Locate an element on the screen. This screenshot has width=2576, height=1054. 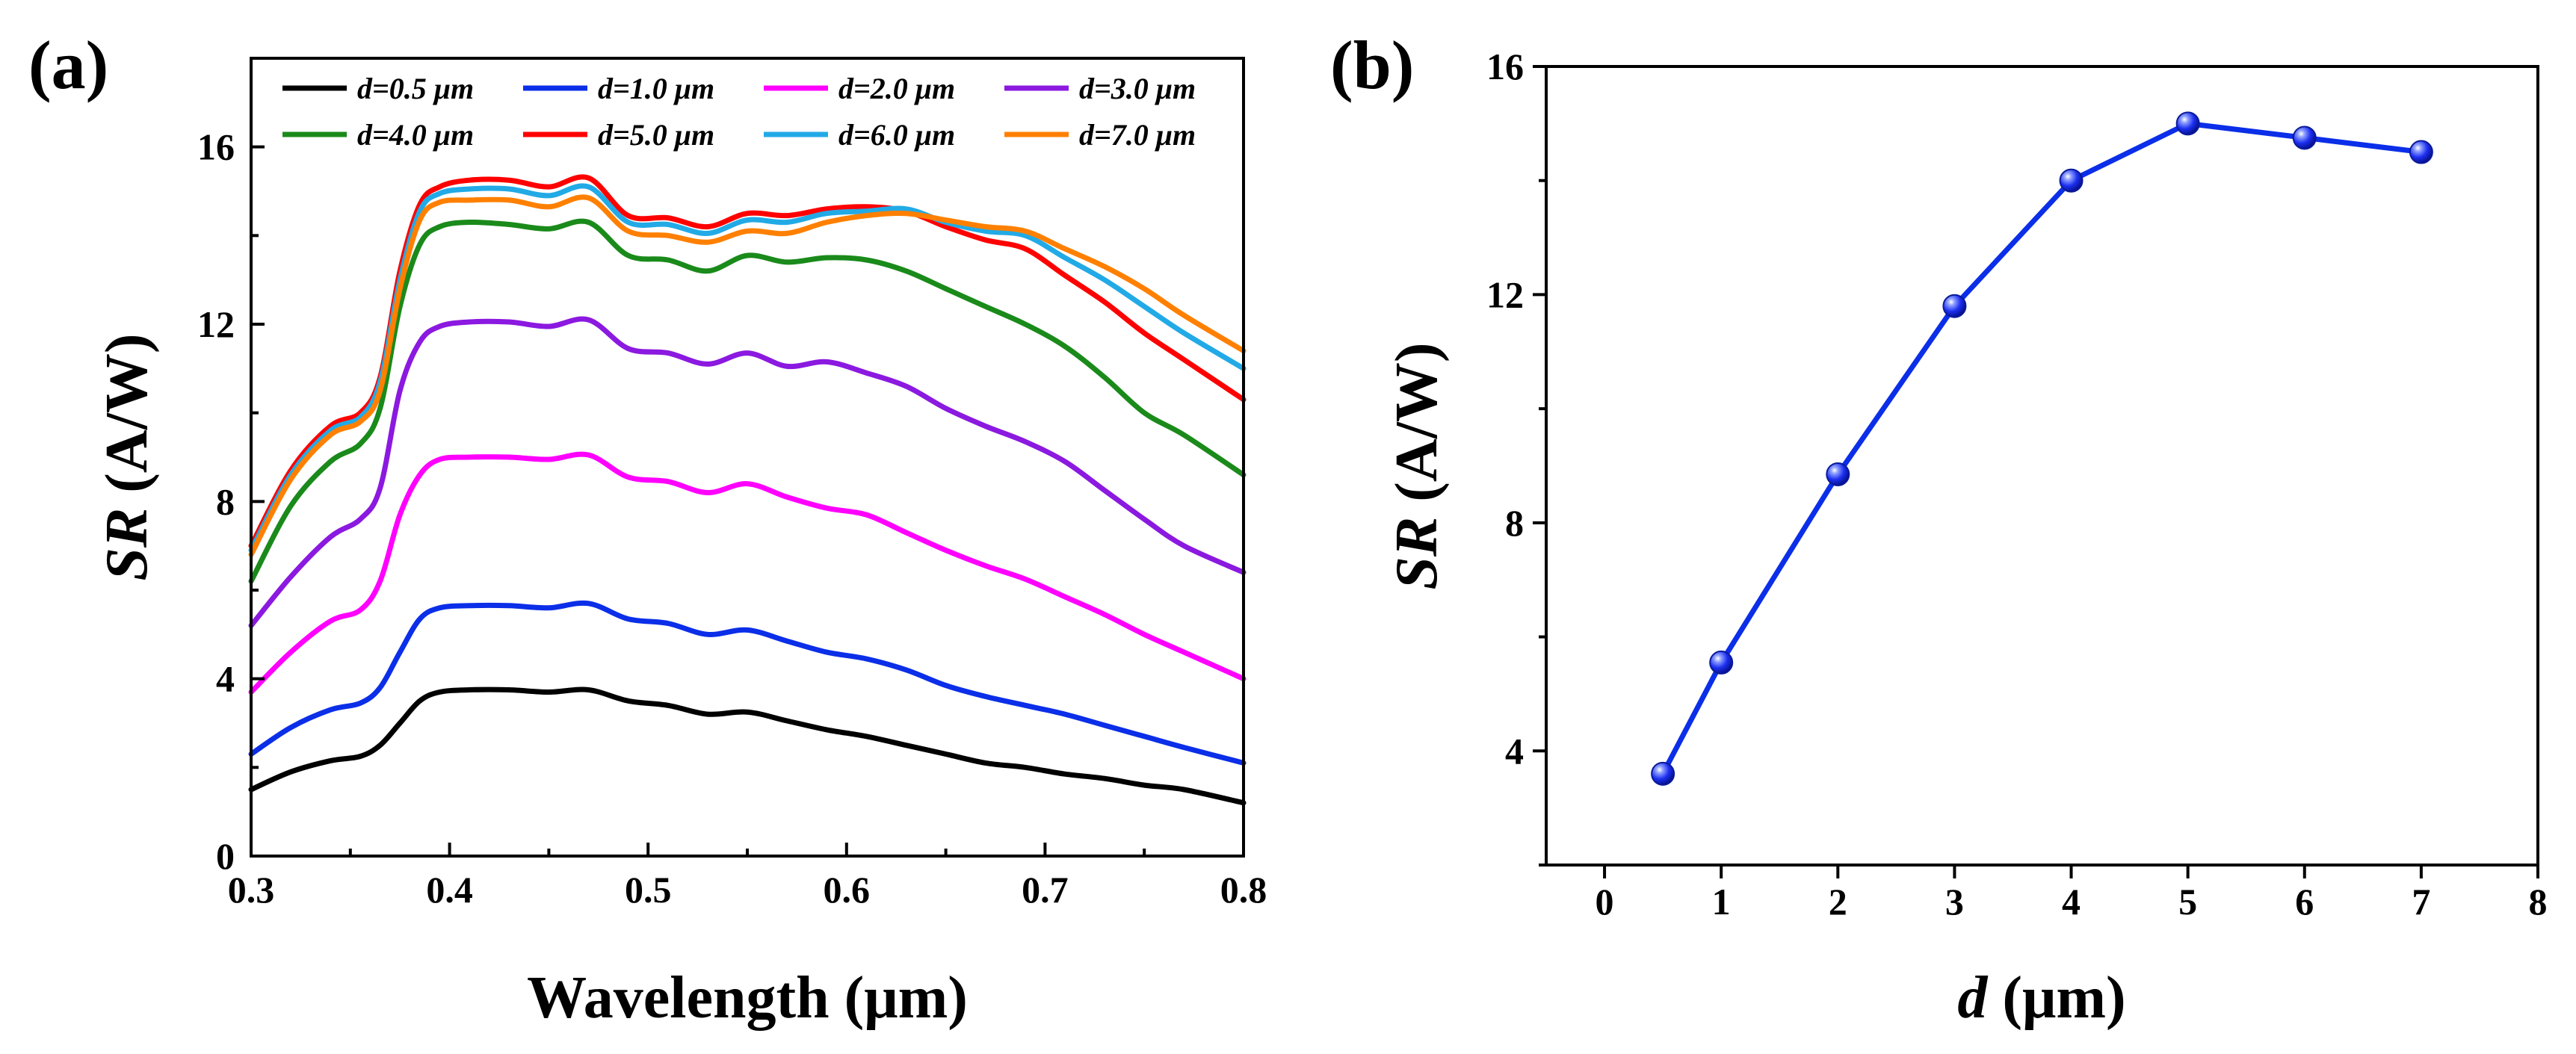
panel-a-y-tick-label: 4 is located at coordinates (226, 679).